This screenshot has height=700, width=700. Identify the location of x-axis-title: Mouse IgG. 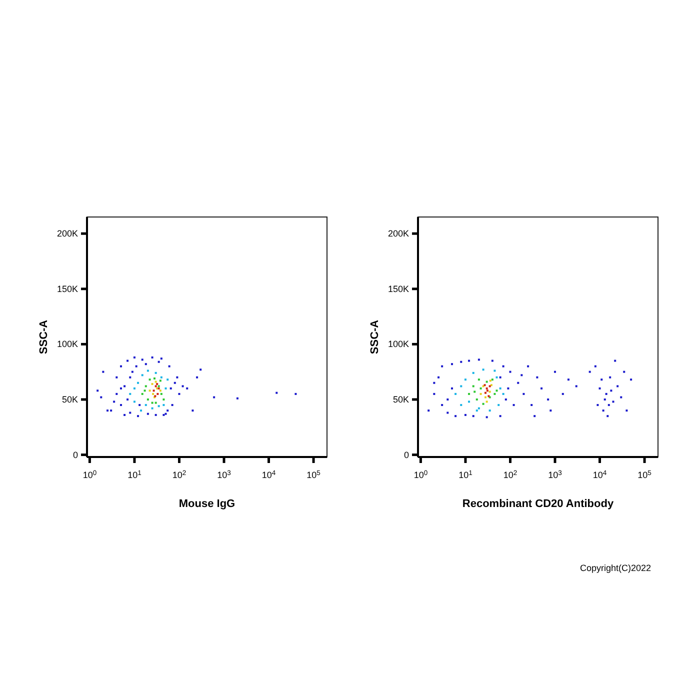
(207, 504).